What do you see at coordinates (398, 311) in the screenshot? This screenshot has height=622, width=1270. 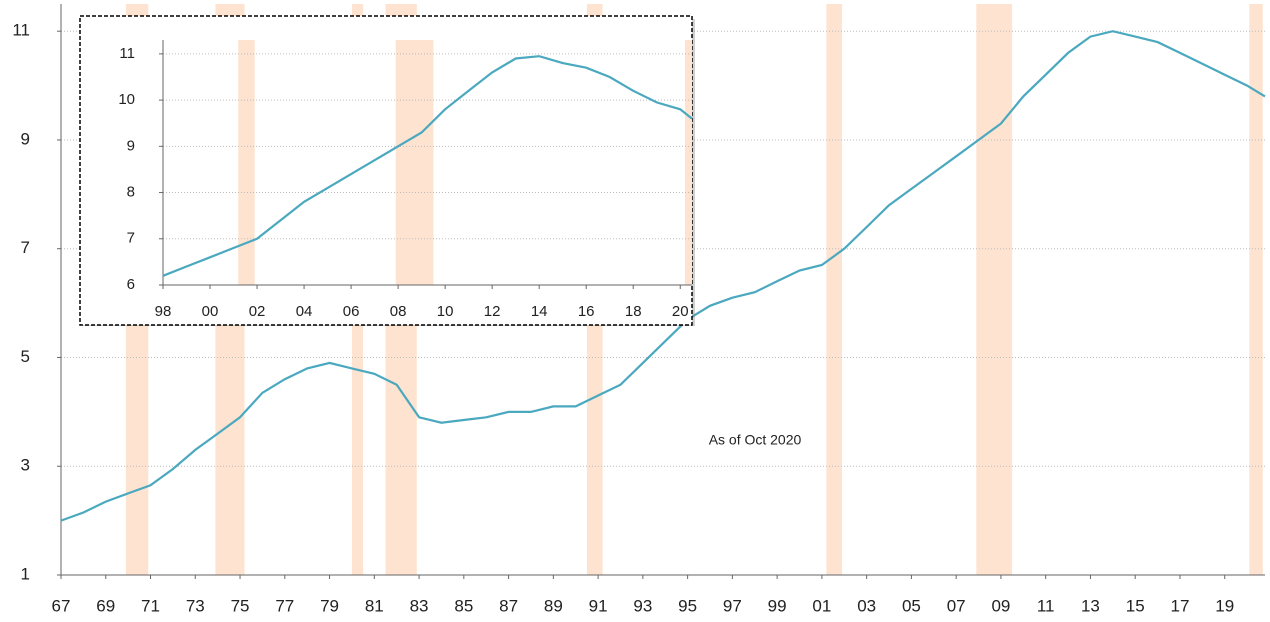 I see `x-tick-label: 08` at bounding box center [398, 311].